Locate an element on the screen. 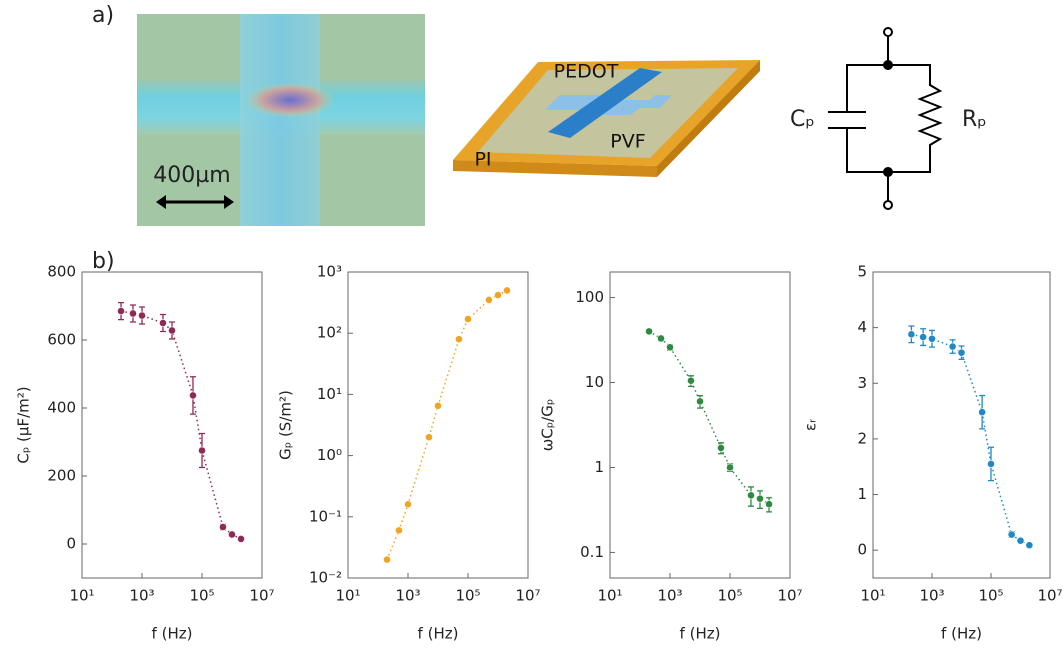 The height and width of the screenshot is (652, 1063). scale-bar-label: 400µm is located at coordinates (191, 175).